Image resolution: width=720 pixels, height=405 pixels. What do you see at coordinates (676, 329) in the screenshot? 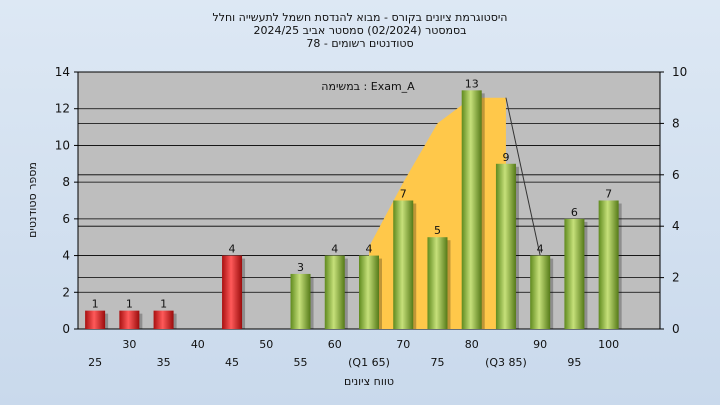
I see `y2-tick-label: 0` at bounding box center [676, 329].